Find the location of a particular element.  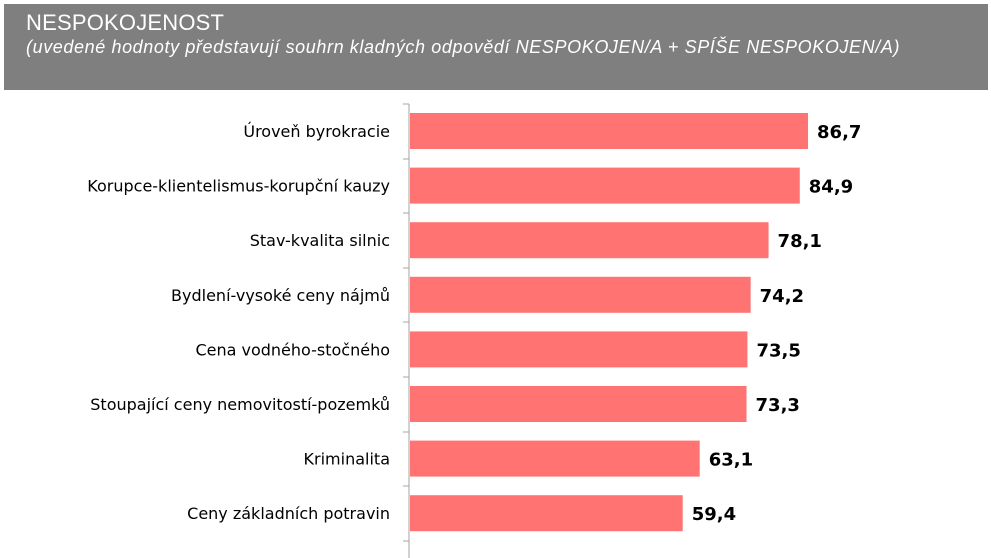

category-label: Úroveň byrokracie is located at coordinates (316, 131).